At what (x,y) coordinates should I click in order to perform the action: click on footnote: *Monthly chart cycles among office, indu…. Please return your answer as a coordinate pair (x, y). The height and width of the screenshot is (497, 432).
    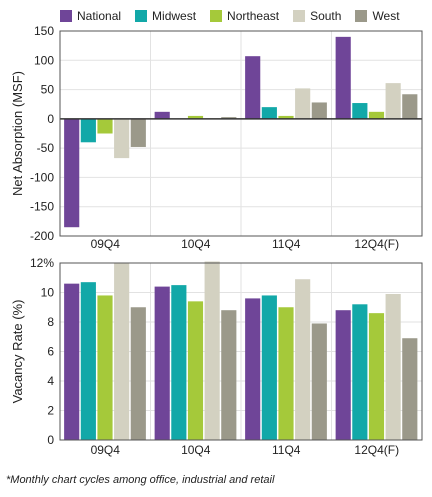
    Looking at the image, I should click on (140, 480).